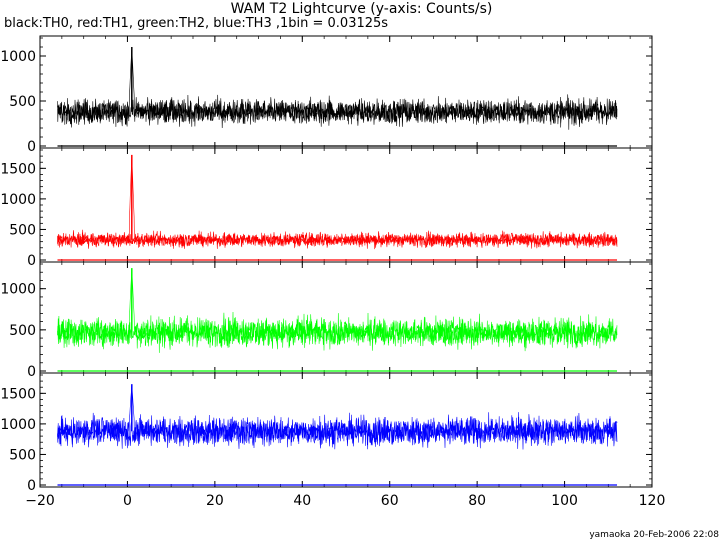 Image resolution: width=723 pixels, height=541 pixels. What do you see at coordinates (18, 169) in the screenshot?
I see `y-tick-label-TH1: 1500` at bounding box center [18, 169].